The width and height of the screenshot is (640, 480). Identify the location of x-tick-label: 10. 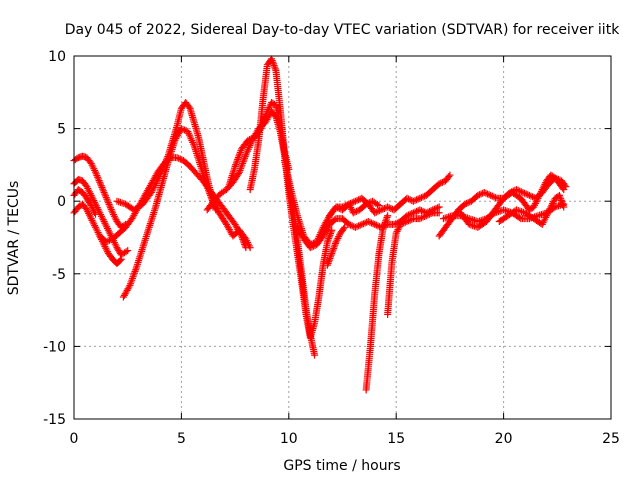
(289, 439).